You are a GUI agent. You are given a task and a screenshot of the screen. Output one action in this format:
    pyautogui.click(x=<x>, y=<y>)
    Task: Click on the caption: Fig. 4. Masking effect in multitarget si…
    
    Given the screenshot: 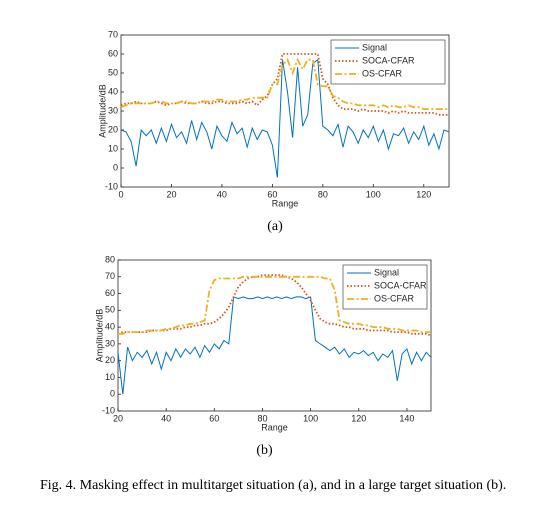 What is the action you would take?
    pyautogui.click(x=273, y=485)
    